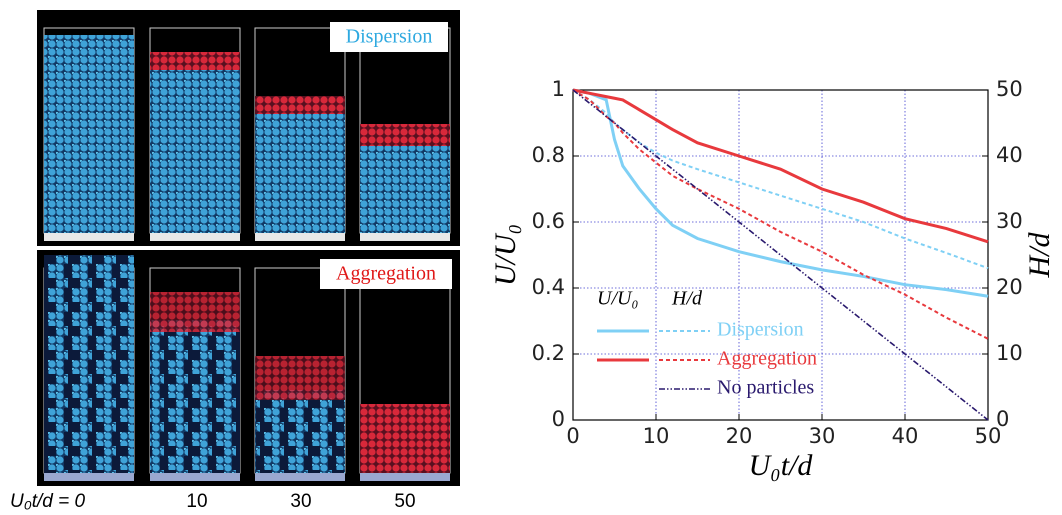  I want to click on legend-label: Aggregation, so click(767, 359).